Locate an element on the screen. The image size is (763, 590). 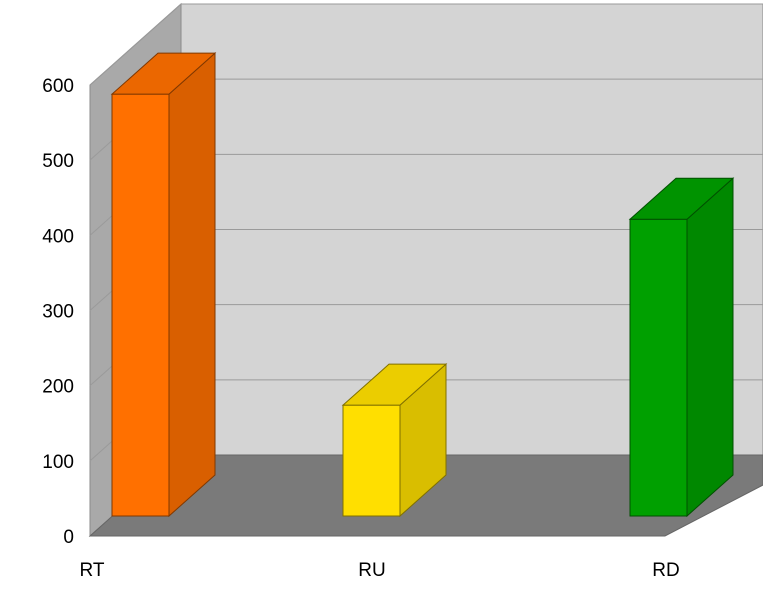
y-tick-label: 0 is located at coordinates (68, 537).